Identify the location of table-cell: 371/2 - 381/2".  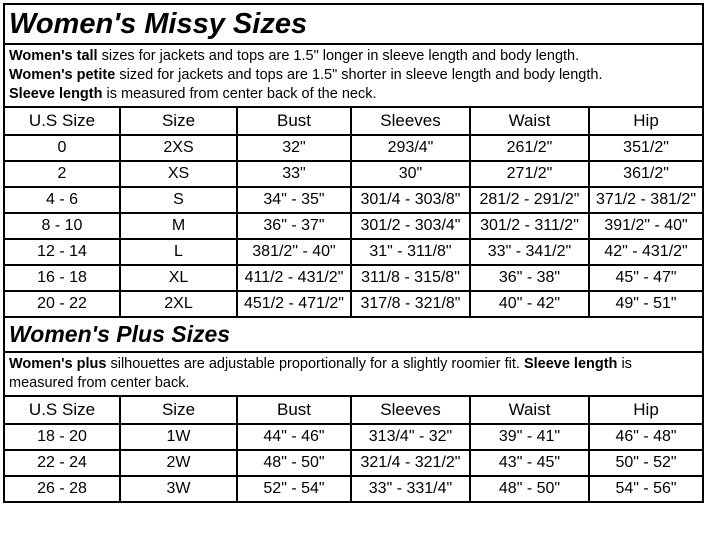
(646, 200).